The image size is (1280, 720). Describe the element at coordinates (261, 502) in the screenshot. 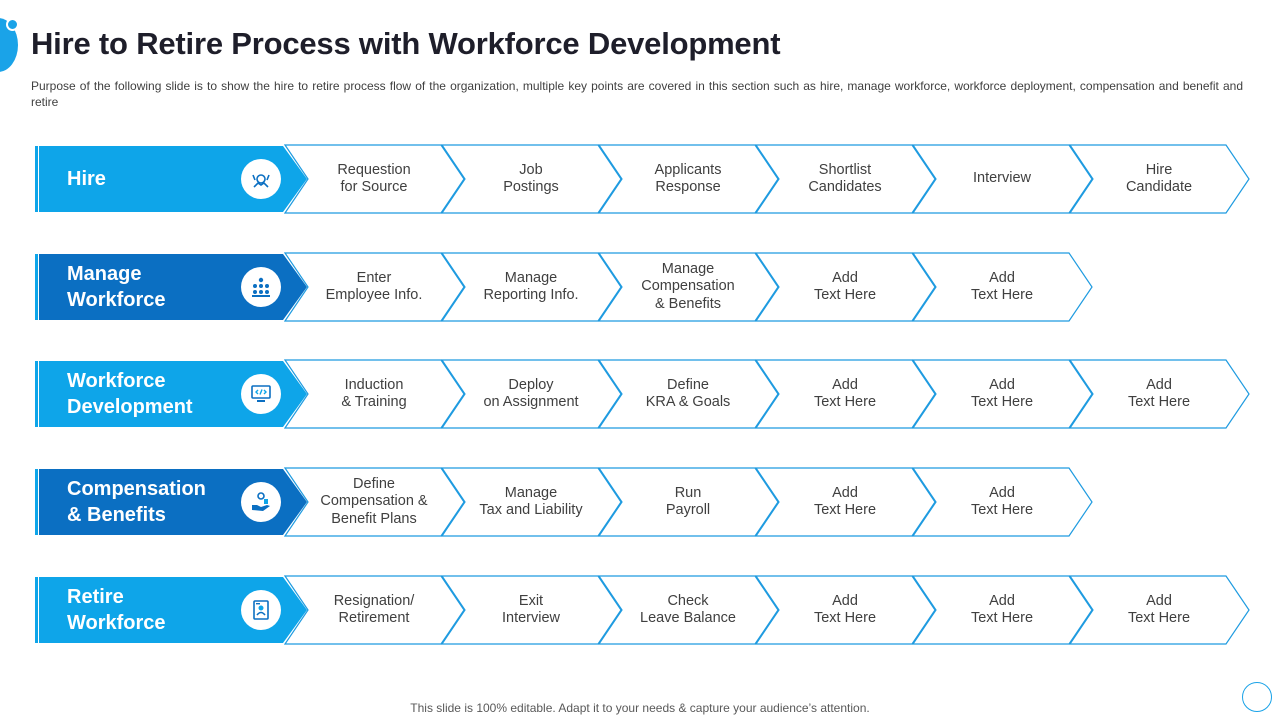

I see `coins-hand-icon` at that location.